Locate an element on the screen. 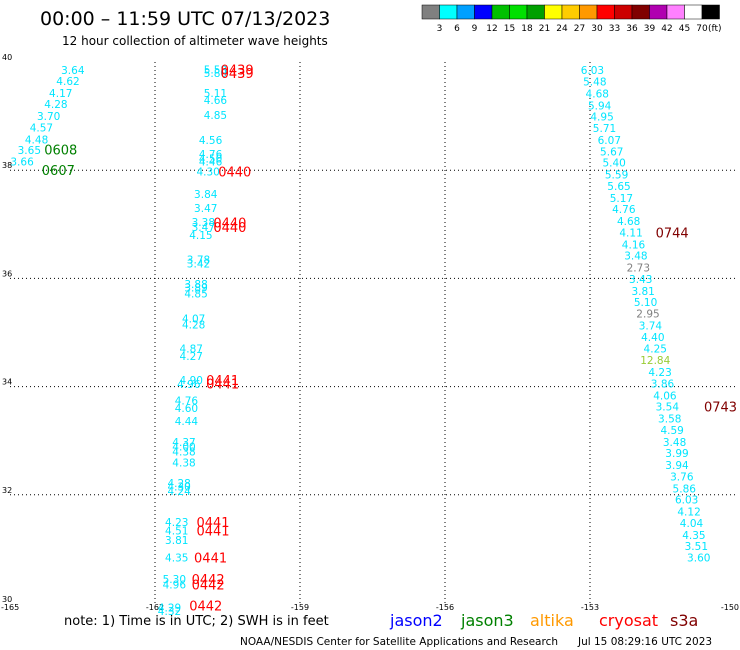 Image resolution: width=740 pixels, height=650 pixels. scale-label: 39 is located at coordinates (650, 29).